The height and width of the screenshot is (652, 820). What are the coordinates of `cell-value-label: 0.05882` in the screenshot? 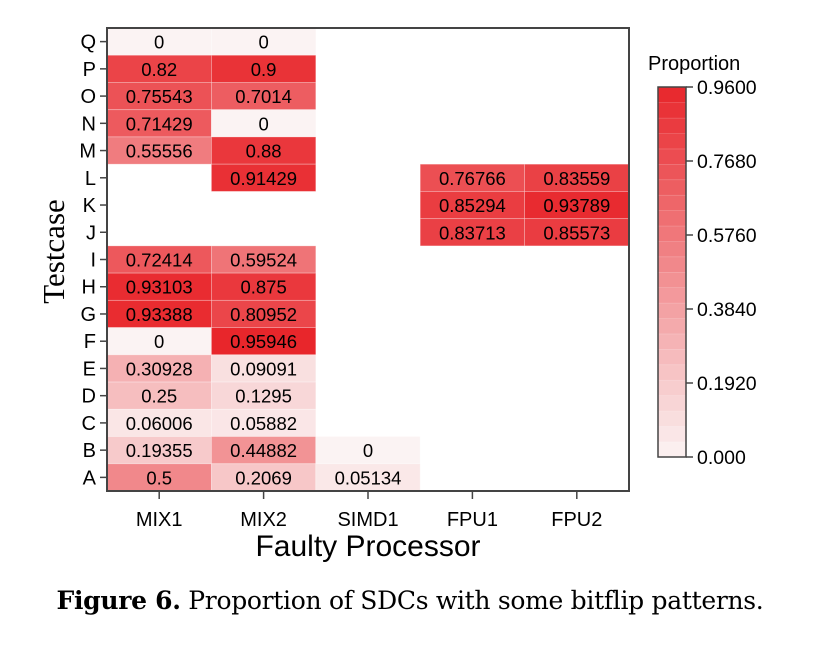 It's located at (263, 423).